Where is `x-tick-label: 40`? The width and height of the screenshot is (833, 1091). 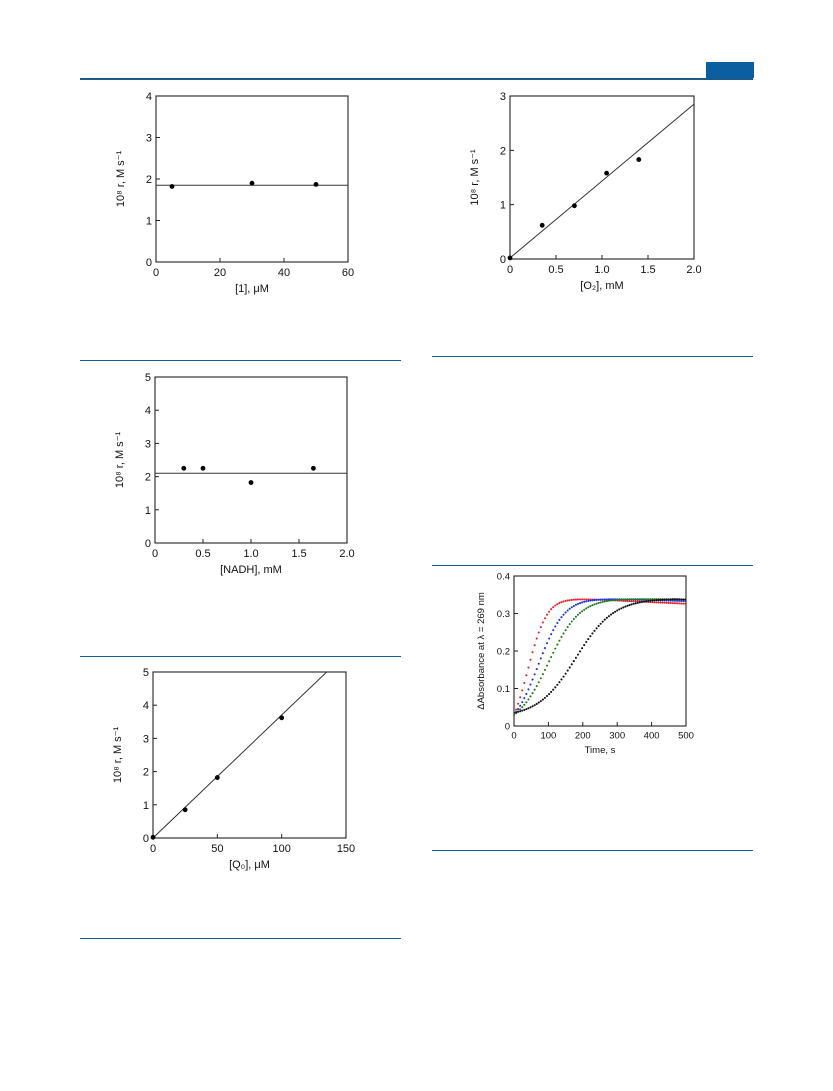
x-tick-label: 40 is located at coordinates (284, 273).